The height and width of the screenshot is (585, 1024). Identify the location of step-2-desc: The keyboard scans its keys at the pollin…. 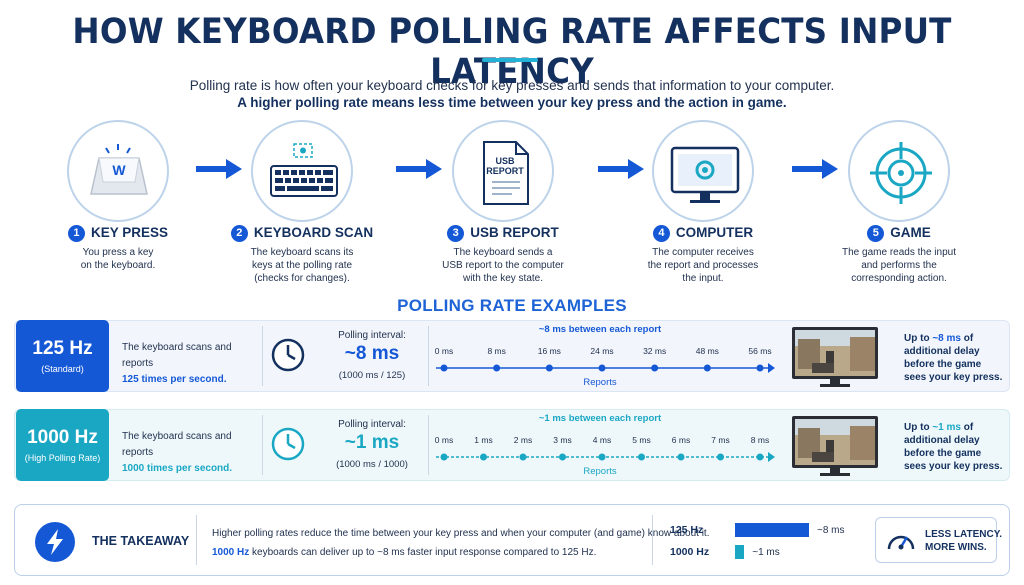
(302, 265).